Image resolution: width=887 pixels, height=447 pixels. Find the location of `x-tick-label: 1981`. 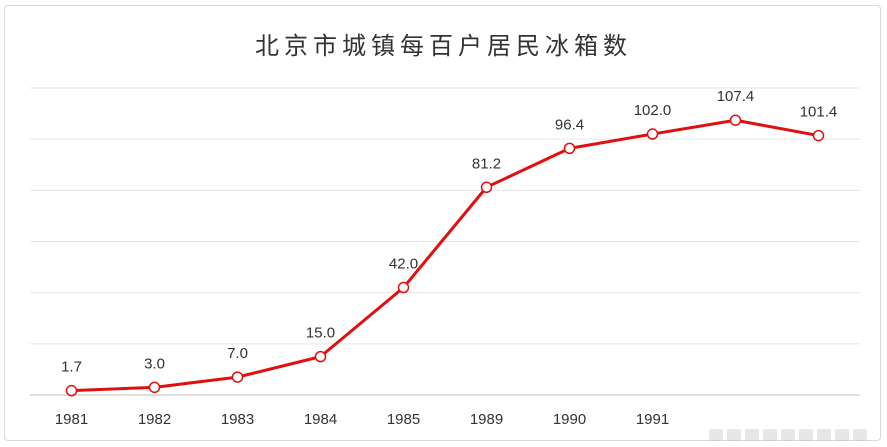

x-tick-label: 1981 is located at coordinates (71, 419).